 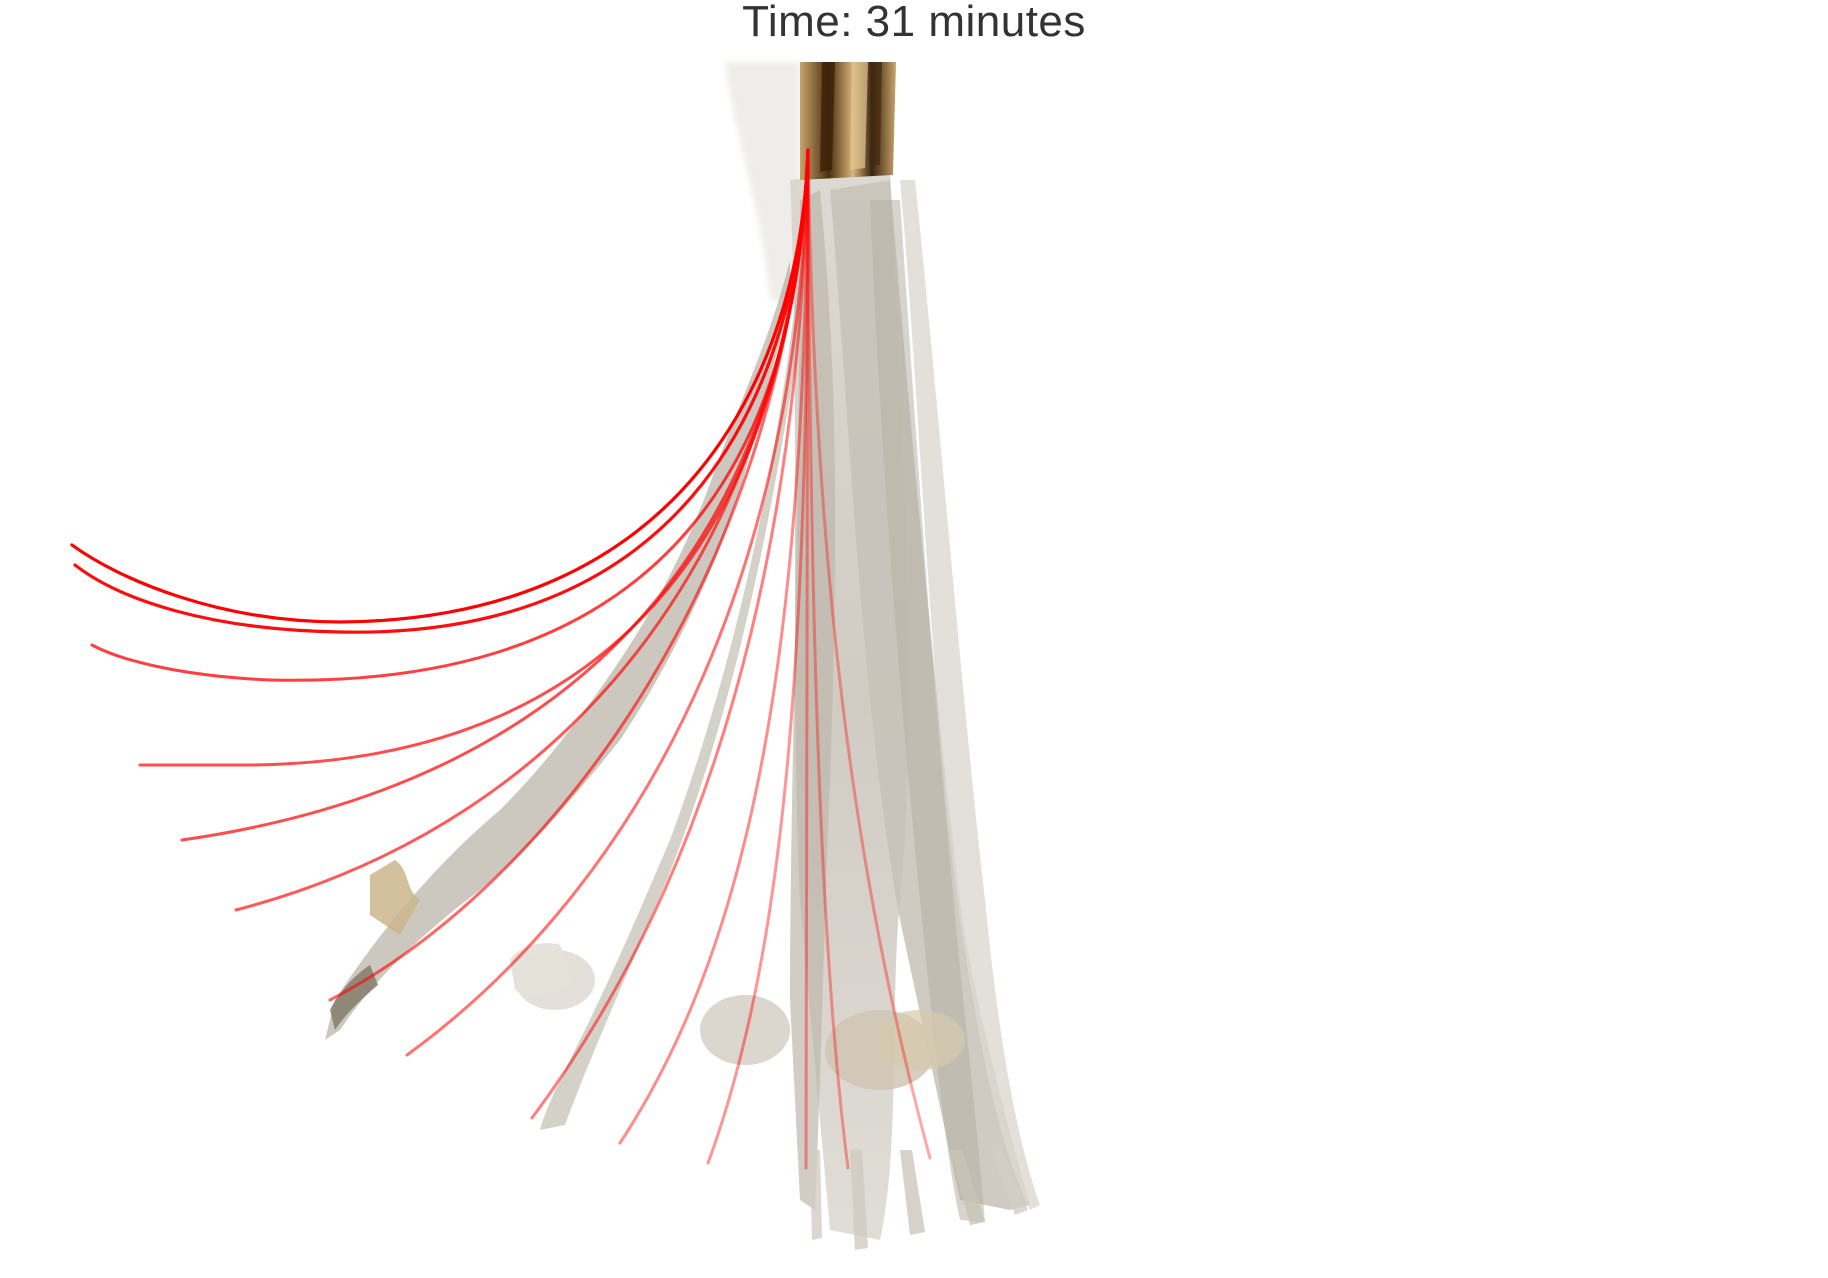 I want to click on bent-strand-middle, so click(x=660, y=695).